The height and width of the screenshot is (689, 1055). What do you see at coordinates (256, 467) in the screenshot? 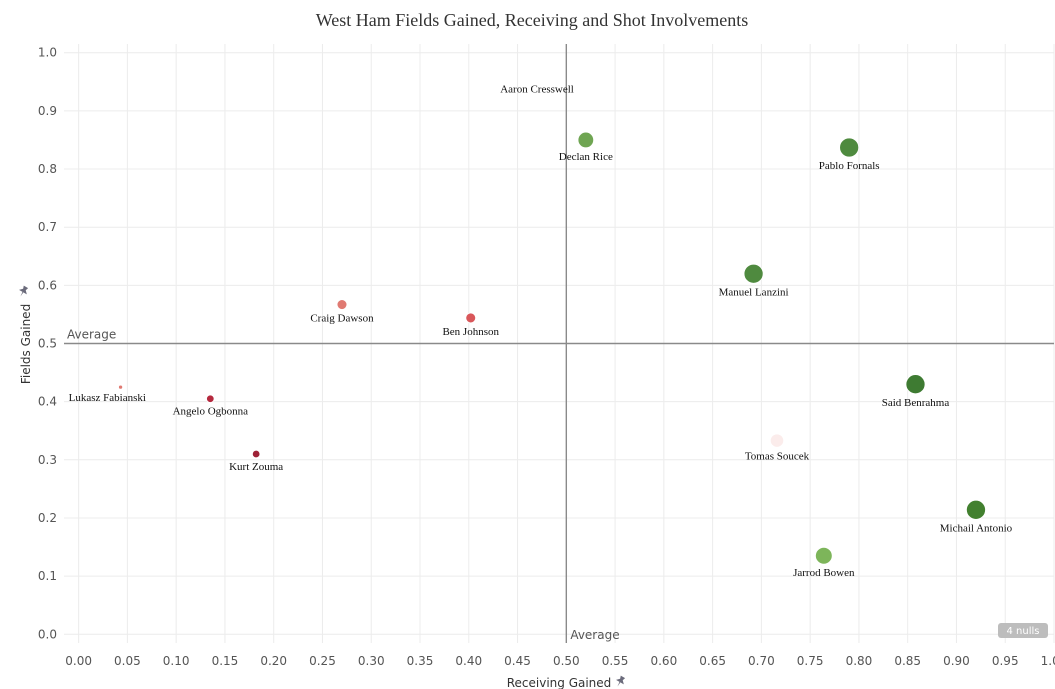
I see `point-label: Kurt Zouma` at bounding box center [256, 467].